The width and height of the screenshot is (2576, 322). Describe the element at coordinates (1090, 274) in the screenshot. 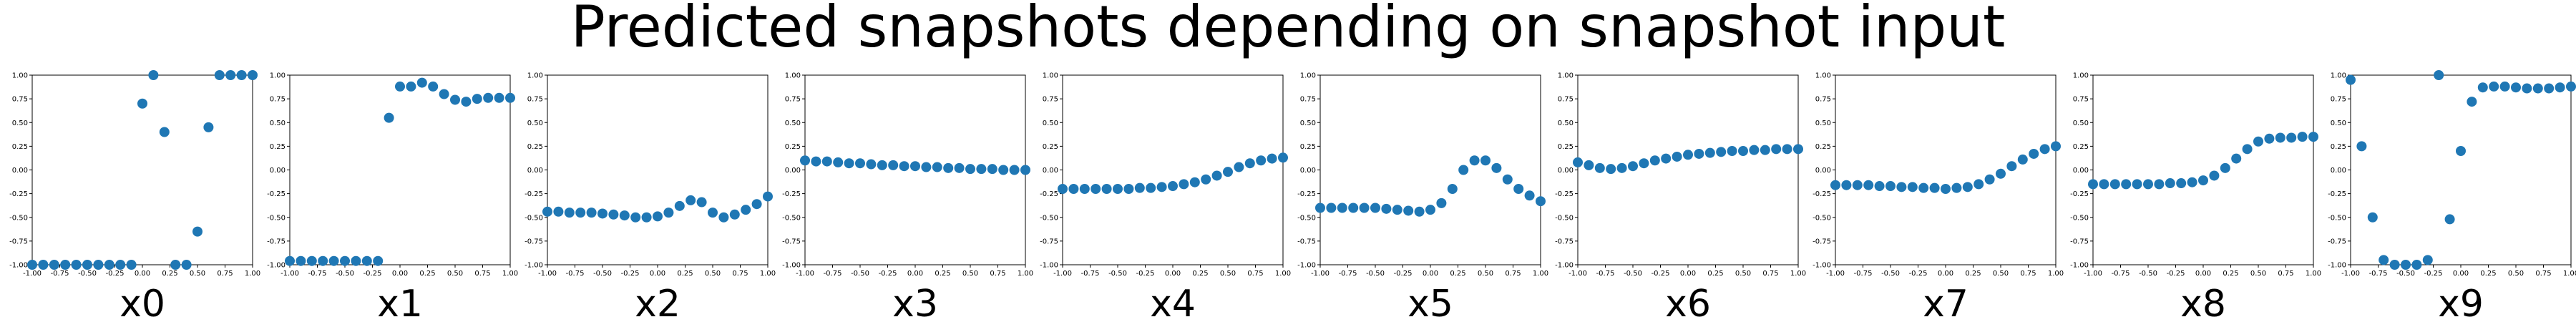

I see `x-tick-label: -0.75` at that location.